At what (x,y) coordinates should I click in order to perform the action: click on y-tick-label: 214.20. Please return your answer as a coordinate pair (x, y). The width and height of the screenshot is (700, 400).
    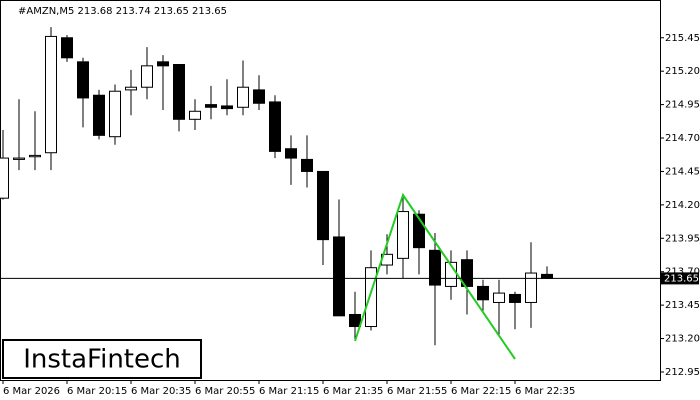
    Looking at the image, I should click on (682, 205).